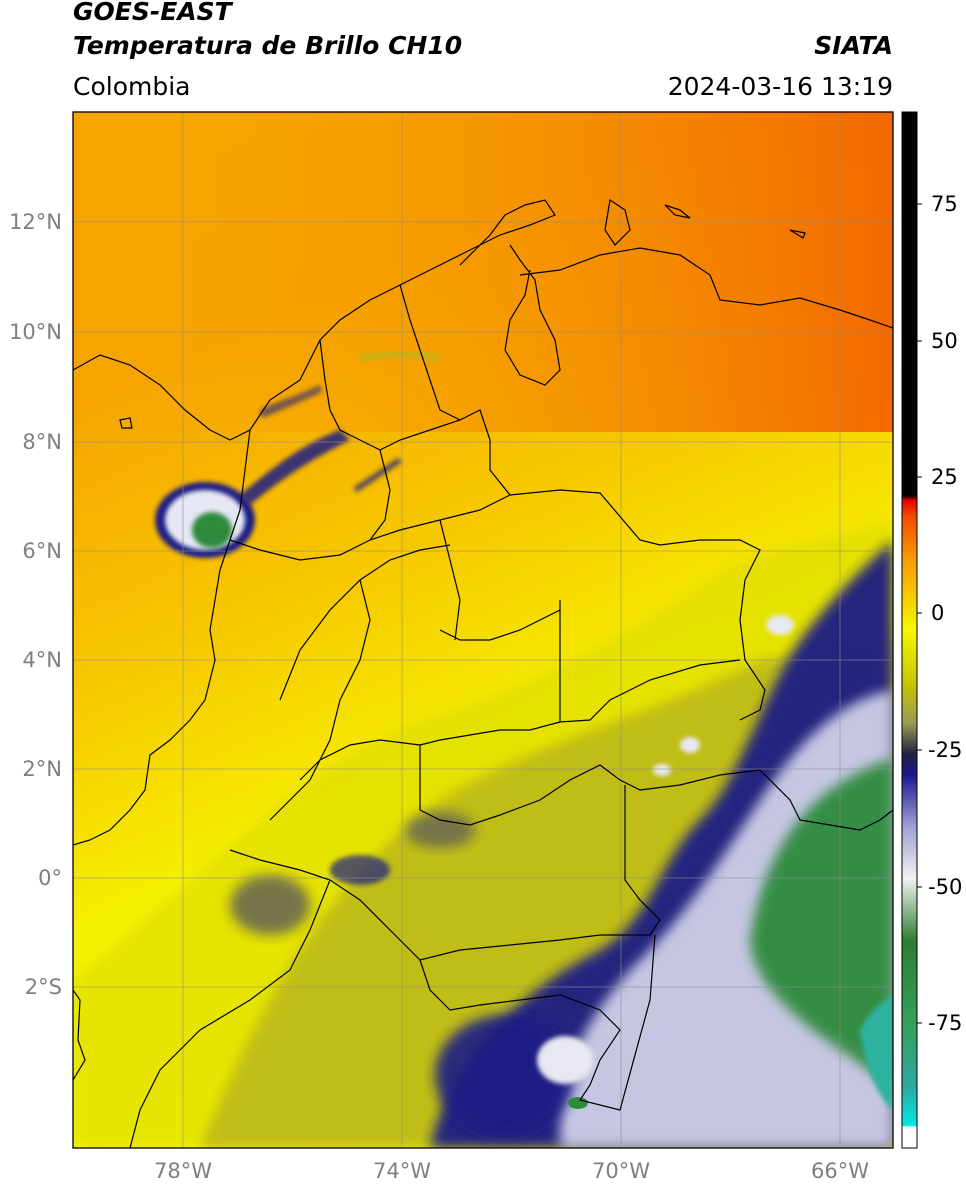 The image size is (966, 1190). Describe the element at coordinates (621, 1171) in the screenshot. I see `lon-tick-label: 70°W` at that location.